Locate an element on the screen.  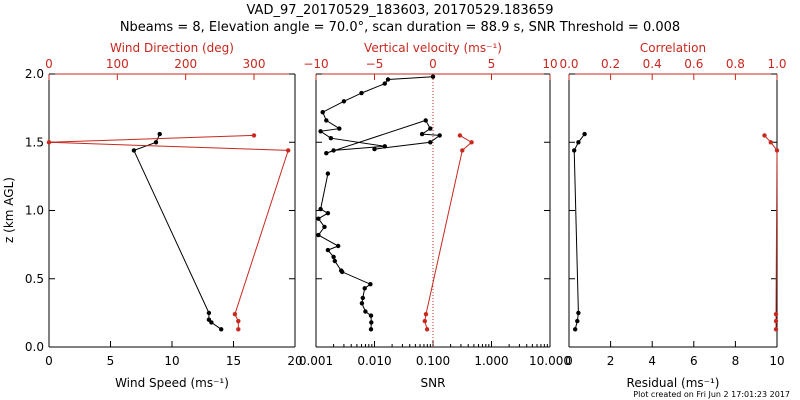
wind-top-tick-label: 0 is located at coordinates (49, 64).